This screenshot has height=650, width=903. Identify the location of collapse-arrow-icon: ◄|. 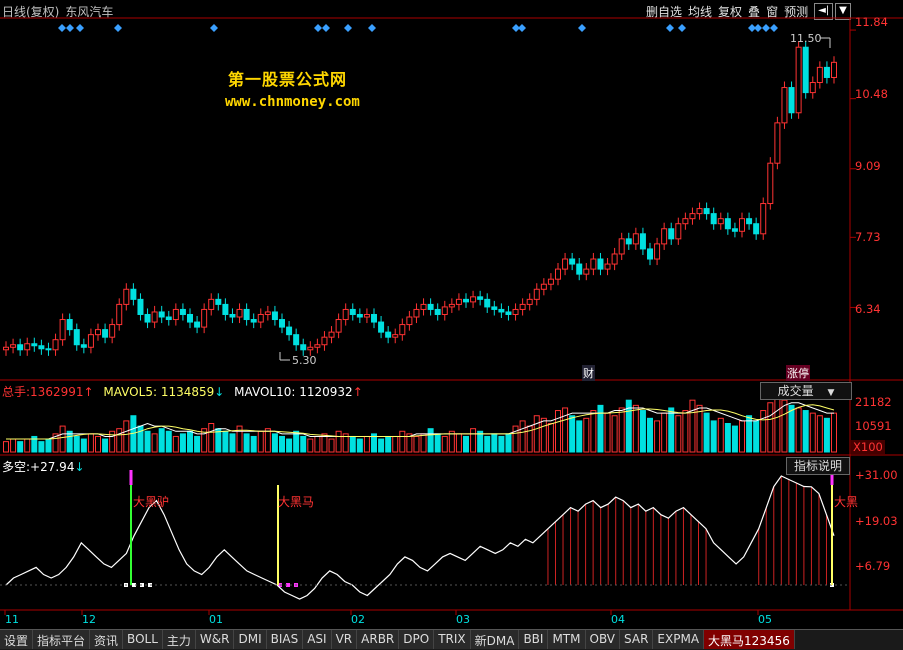
(824, 11).